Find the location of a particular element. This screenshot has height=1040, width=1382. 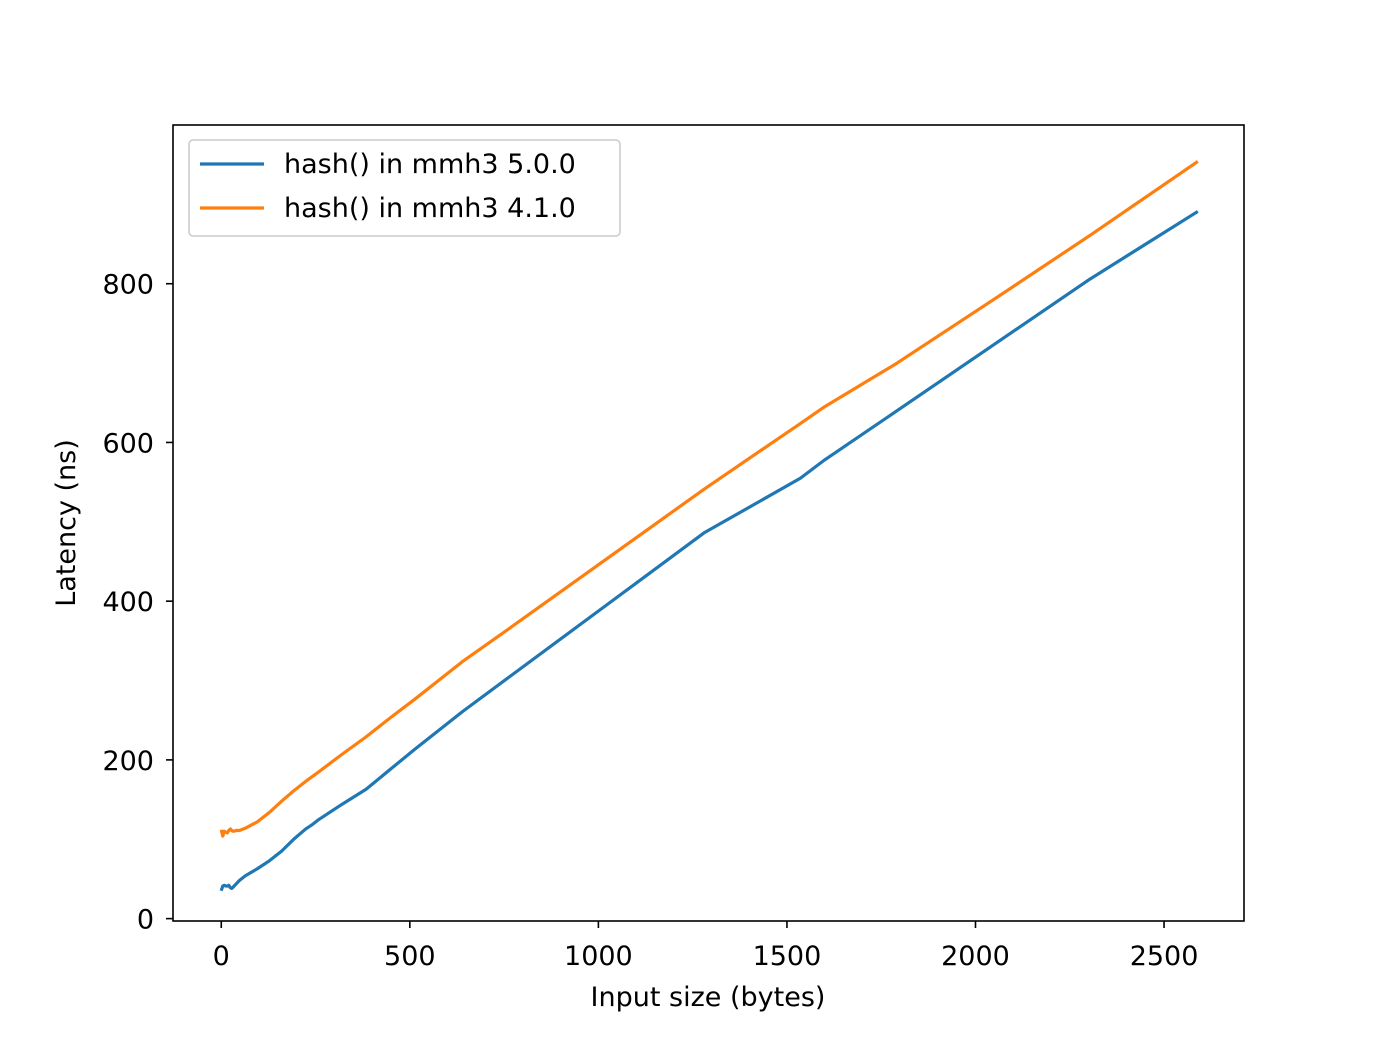

y-tick-label: 800 is located at coordinates (128, 285).